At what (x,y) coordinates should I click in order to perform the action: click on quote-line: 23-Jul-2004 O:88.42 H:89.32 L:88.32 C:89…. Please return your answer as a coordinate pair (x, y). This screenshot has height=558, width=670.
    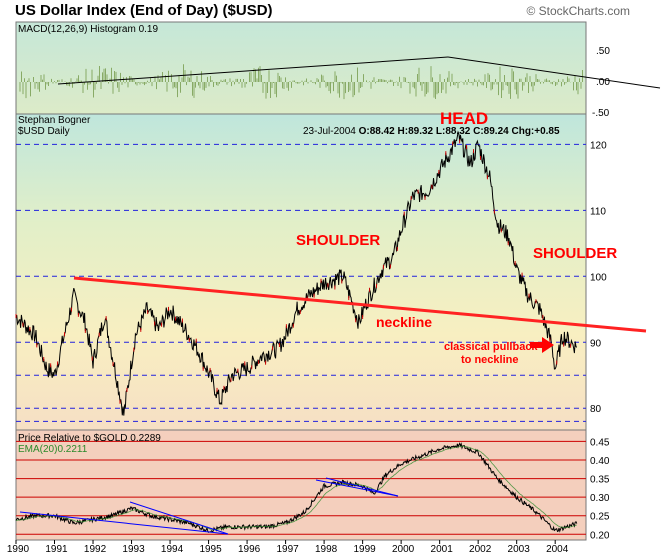
    Looking at the image, I should click on (431, 131).